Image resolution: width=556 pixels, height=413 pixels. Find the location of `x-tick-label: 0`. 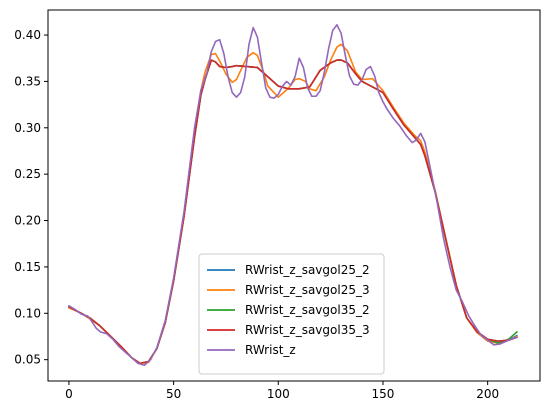

x-tick-label: 0 is located at coordinates (69, 394).